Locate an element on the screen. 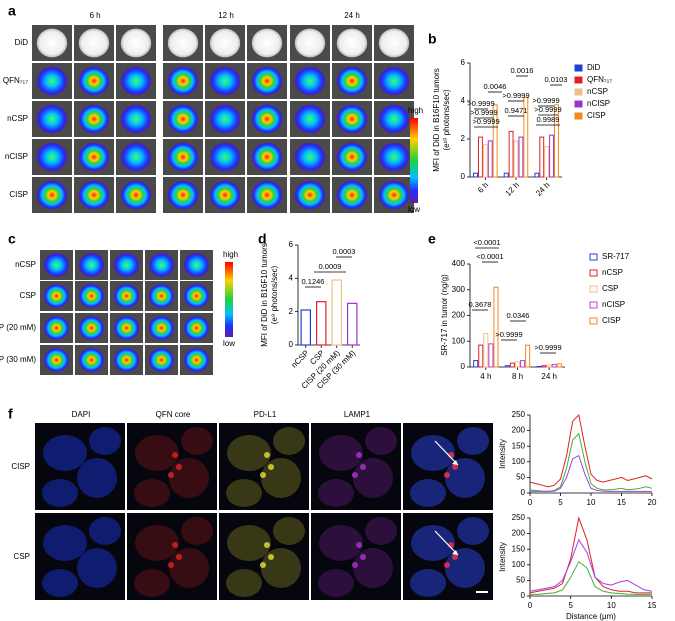 Image resolution: width=675 pixels, height=621 pixels. panel-label: a is located at coordinates (12, 11).